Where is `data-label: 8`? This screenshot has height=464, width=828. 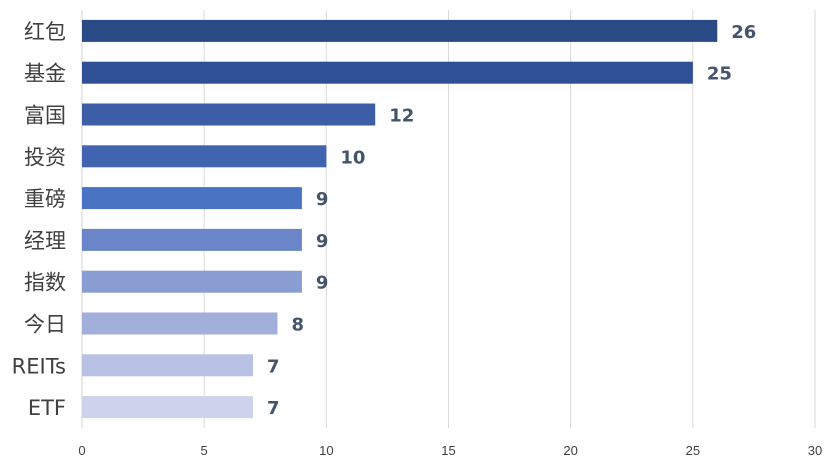 data-label: 8 is located at coordinates (297, 325).